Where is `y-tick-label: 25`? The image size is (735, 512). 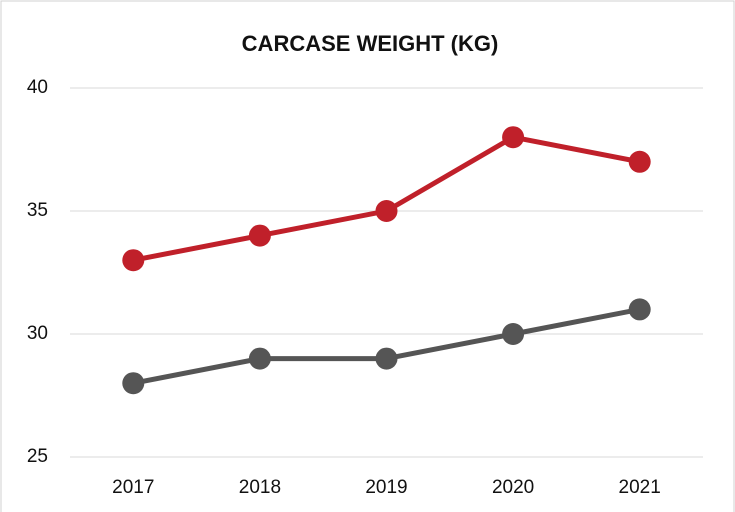
y-tick-label: 25 is located at coordinates (37, 456).